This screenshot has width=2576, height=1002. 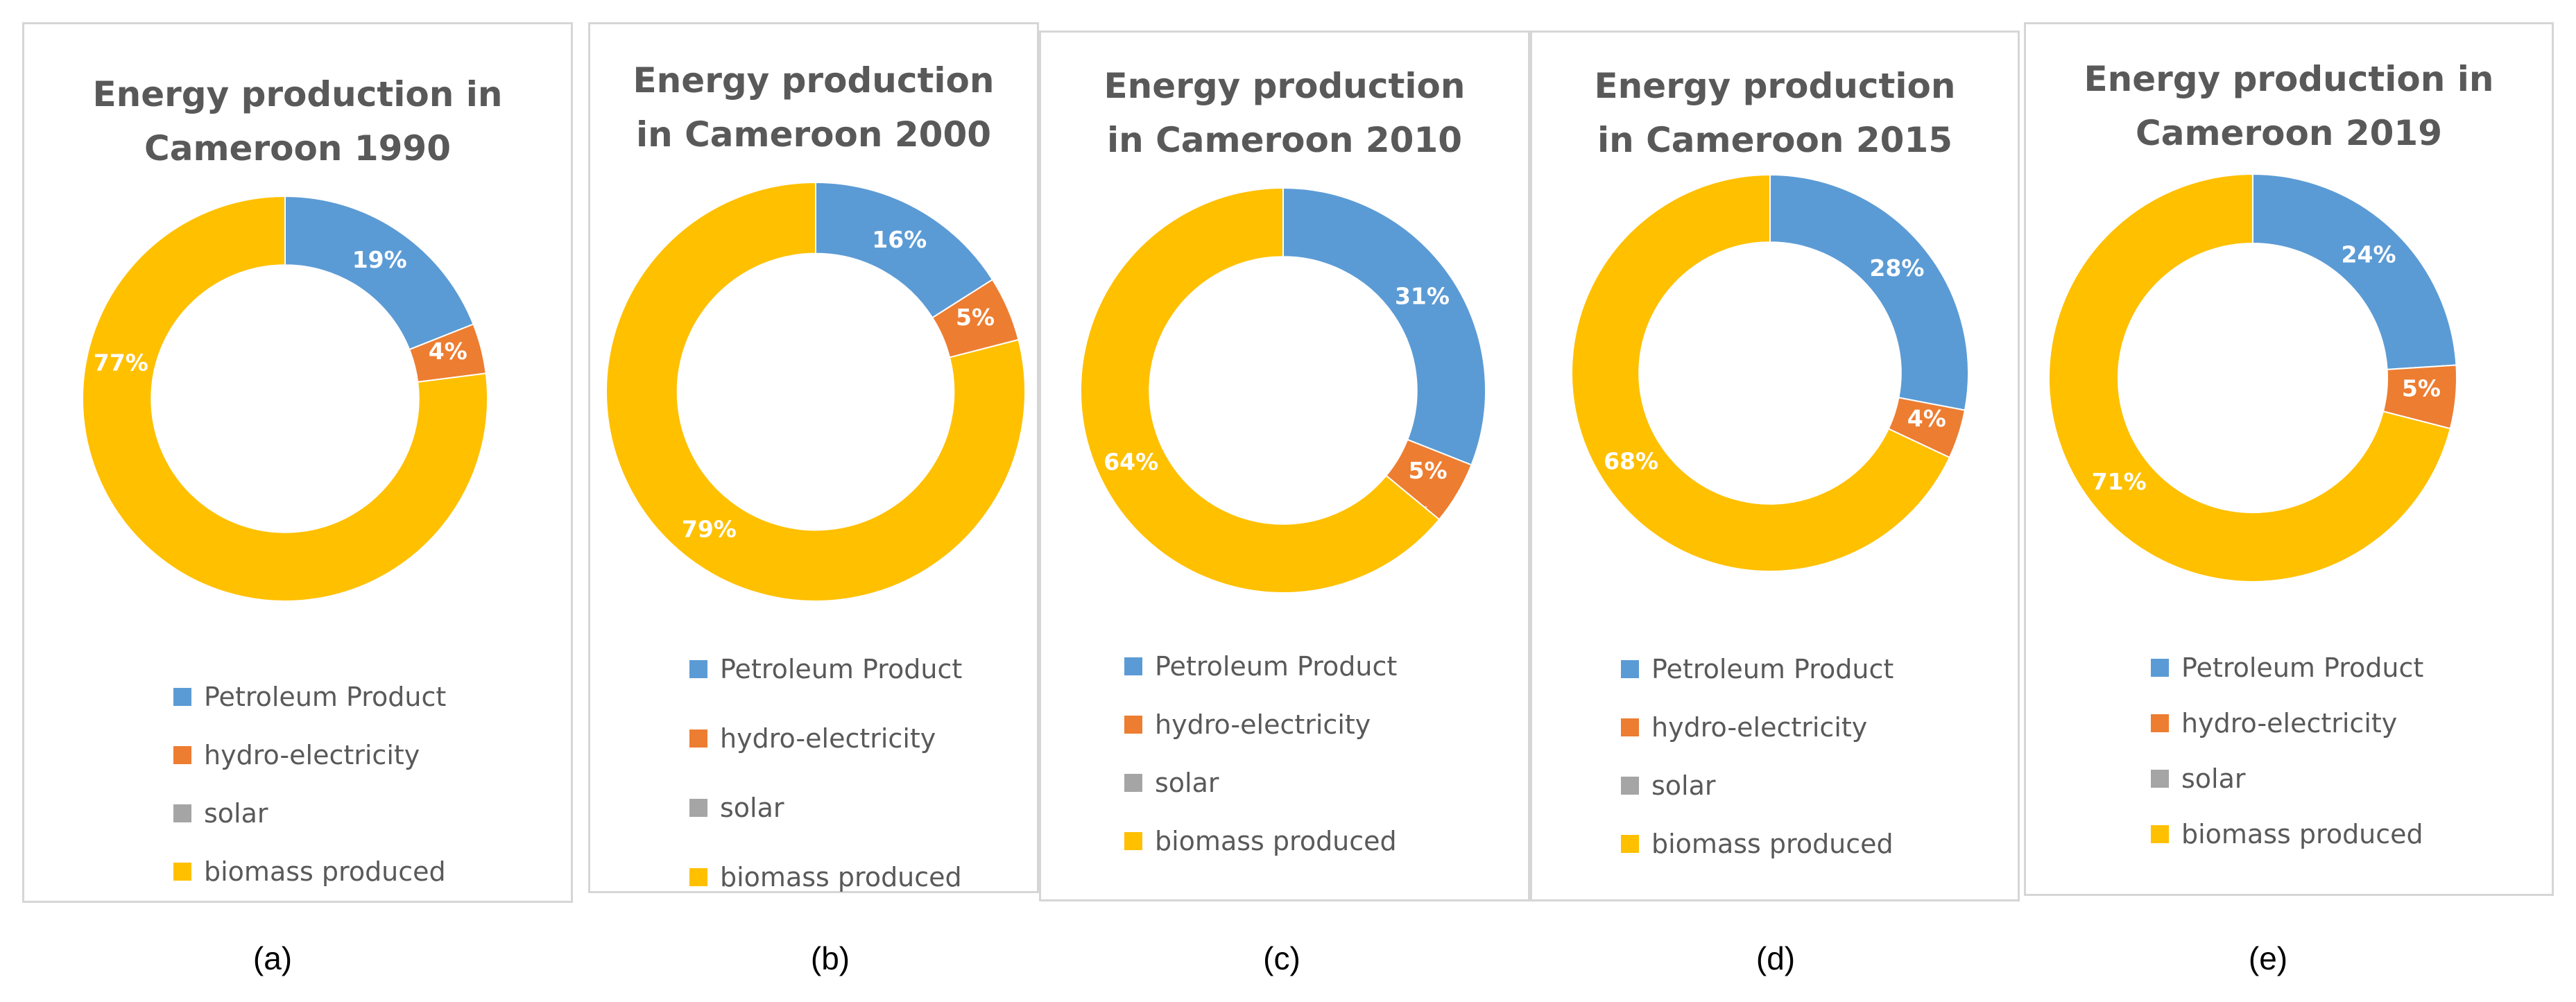 I want to click on chart-title: Energy production in Cameroon 2010, so click(x=1284, y=113).